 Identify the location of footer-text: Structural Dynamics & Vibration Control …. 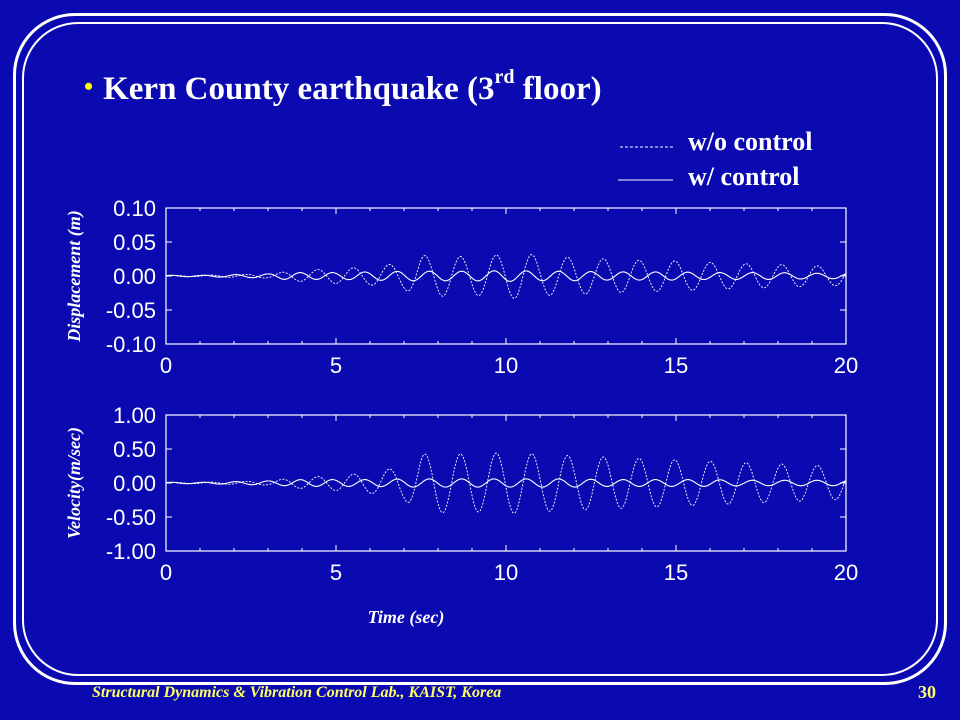
(297, 692).